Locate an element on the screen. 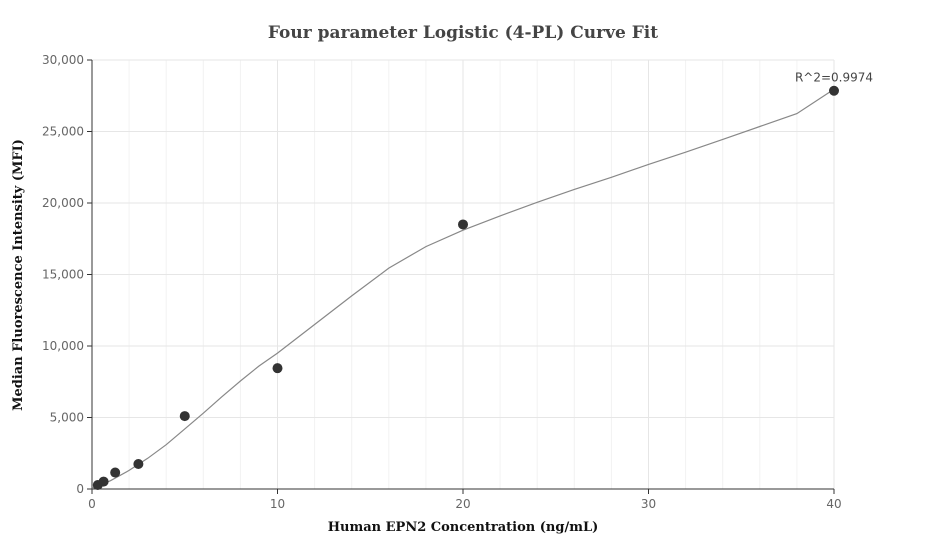  y-tick-label: 0 is located at coordinates (80, 489).